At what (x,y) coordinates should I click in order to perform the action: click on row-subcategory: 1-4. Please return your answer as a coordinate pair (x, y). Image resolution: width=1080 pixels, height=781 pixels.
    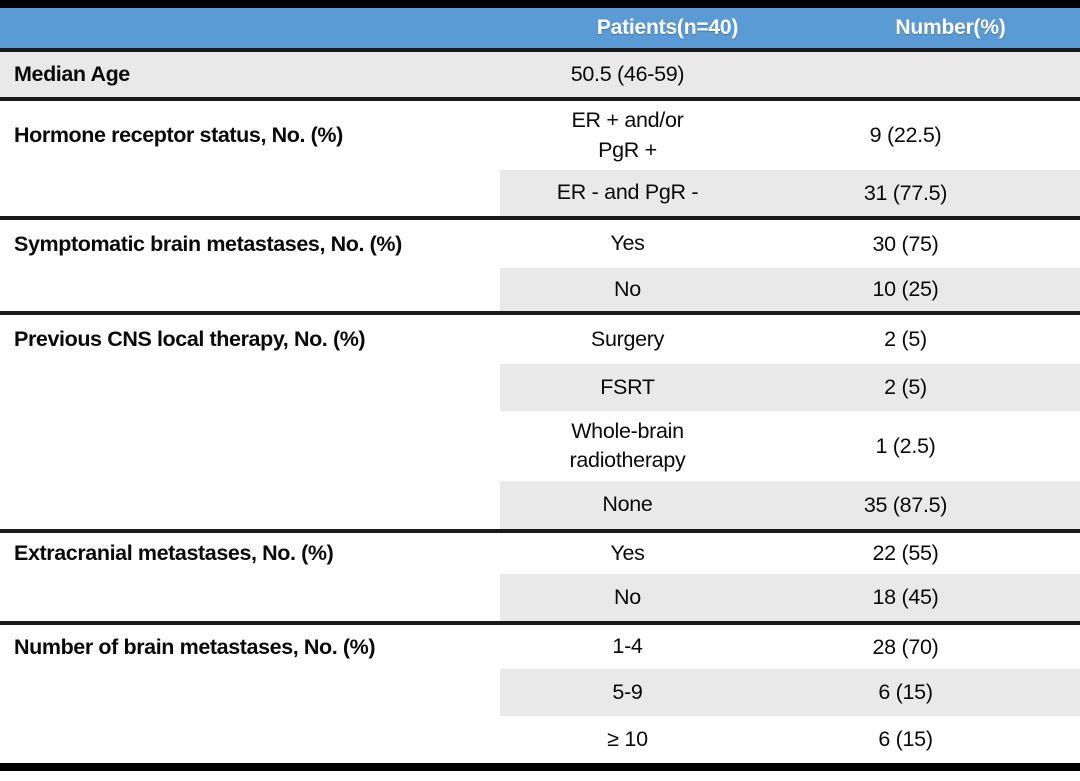
    Looking at the image, I should click on (627, 646).